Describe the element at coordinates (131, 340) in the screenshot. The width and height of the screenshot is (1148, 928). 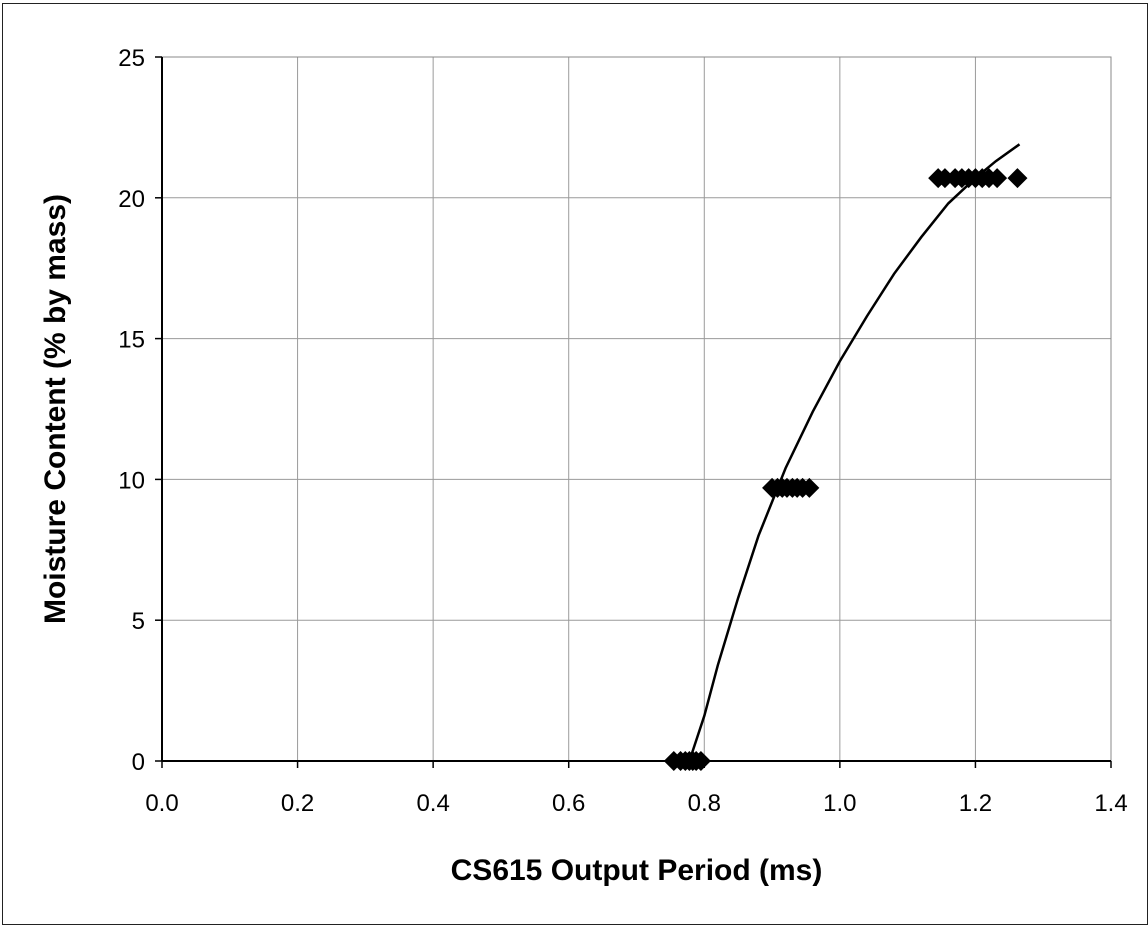
I see `y-tick-label: 15` at that location.